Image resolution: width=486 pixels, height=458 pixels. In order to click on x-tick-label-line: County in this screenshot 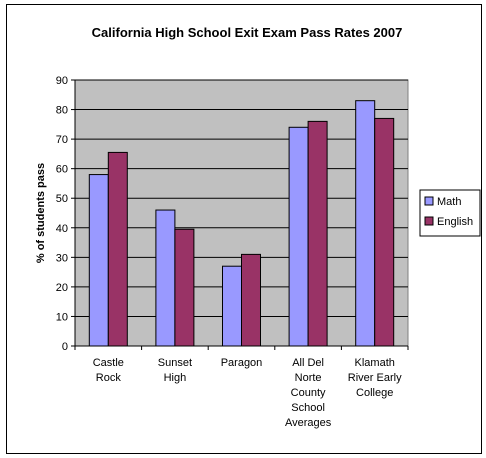, I will do `click(308, 393)`.